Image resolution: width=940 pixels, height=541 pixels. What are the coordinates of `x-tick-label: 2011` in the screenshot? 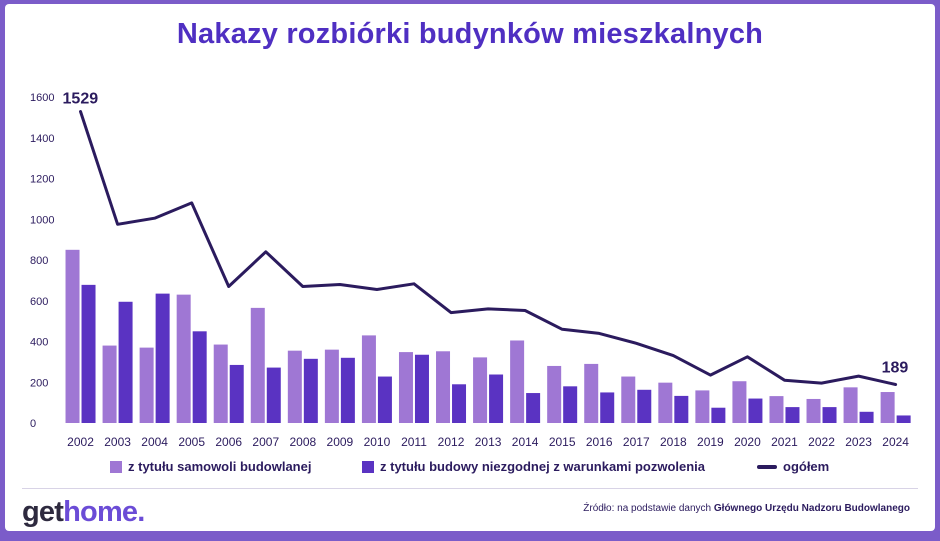 It's located at (414, 442).